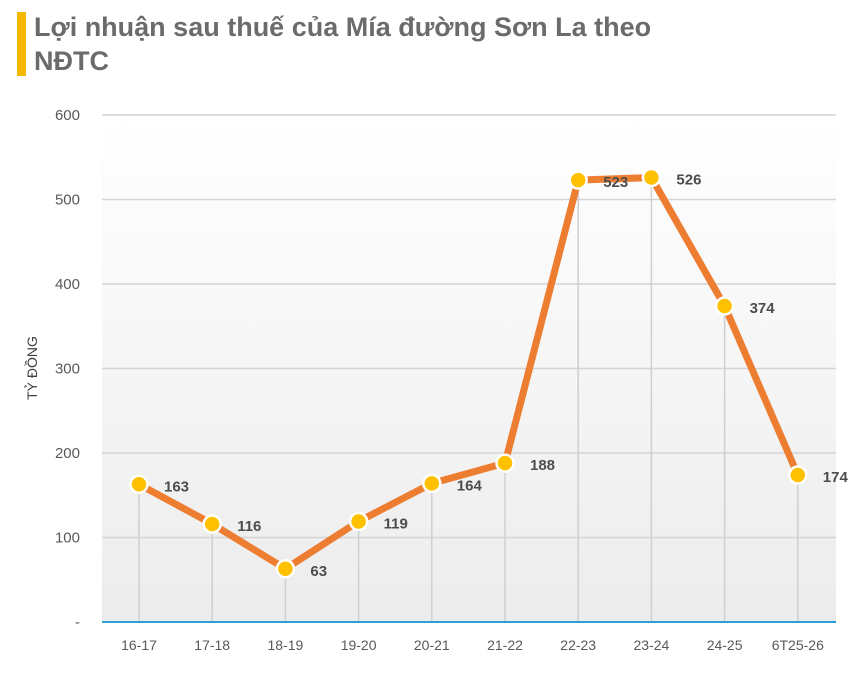 The image size is (857, 692). Describe the element at coordinates (798, 645) in the screenshot. I see `x-tick-label: 6T25-26` at that location.